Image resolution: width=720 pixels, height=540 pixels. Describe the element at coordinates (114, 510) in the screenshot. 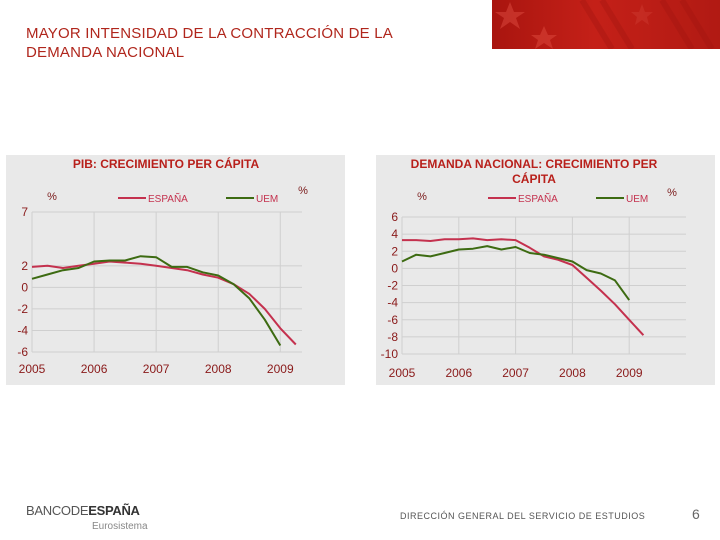

I see `logo-text-part2: ESPAÑA` at that location.